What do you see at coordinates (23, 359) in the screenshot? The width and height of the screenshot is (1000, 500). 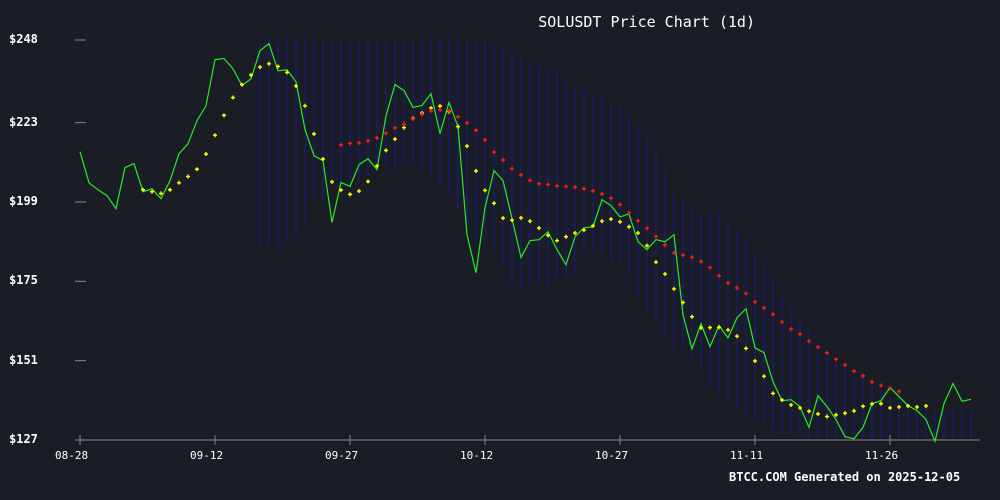 I see `y-tick-label: $151` at bounding box center [23, 359].